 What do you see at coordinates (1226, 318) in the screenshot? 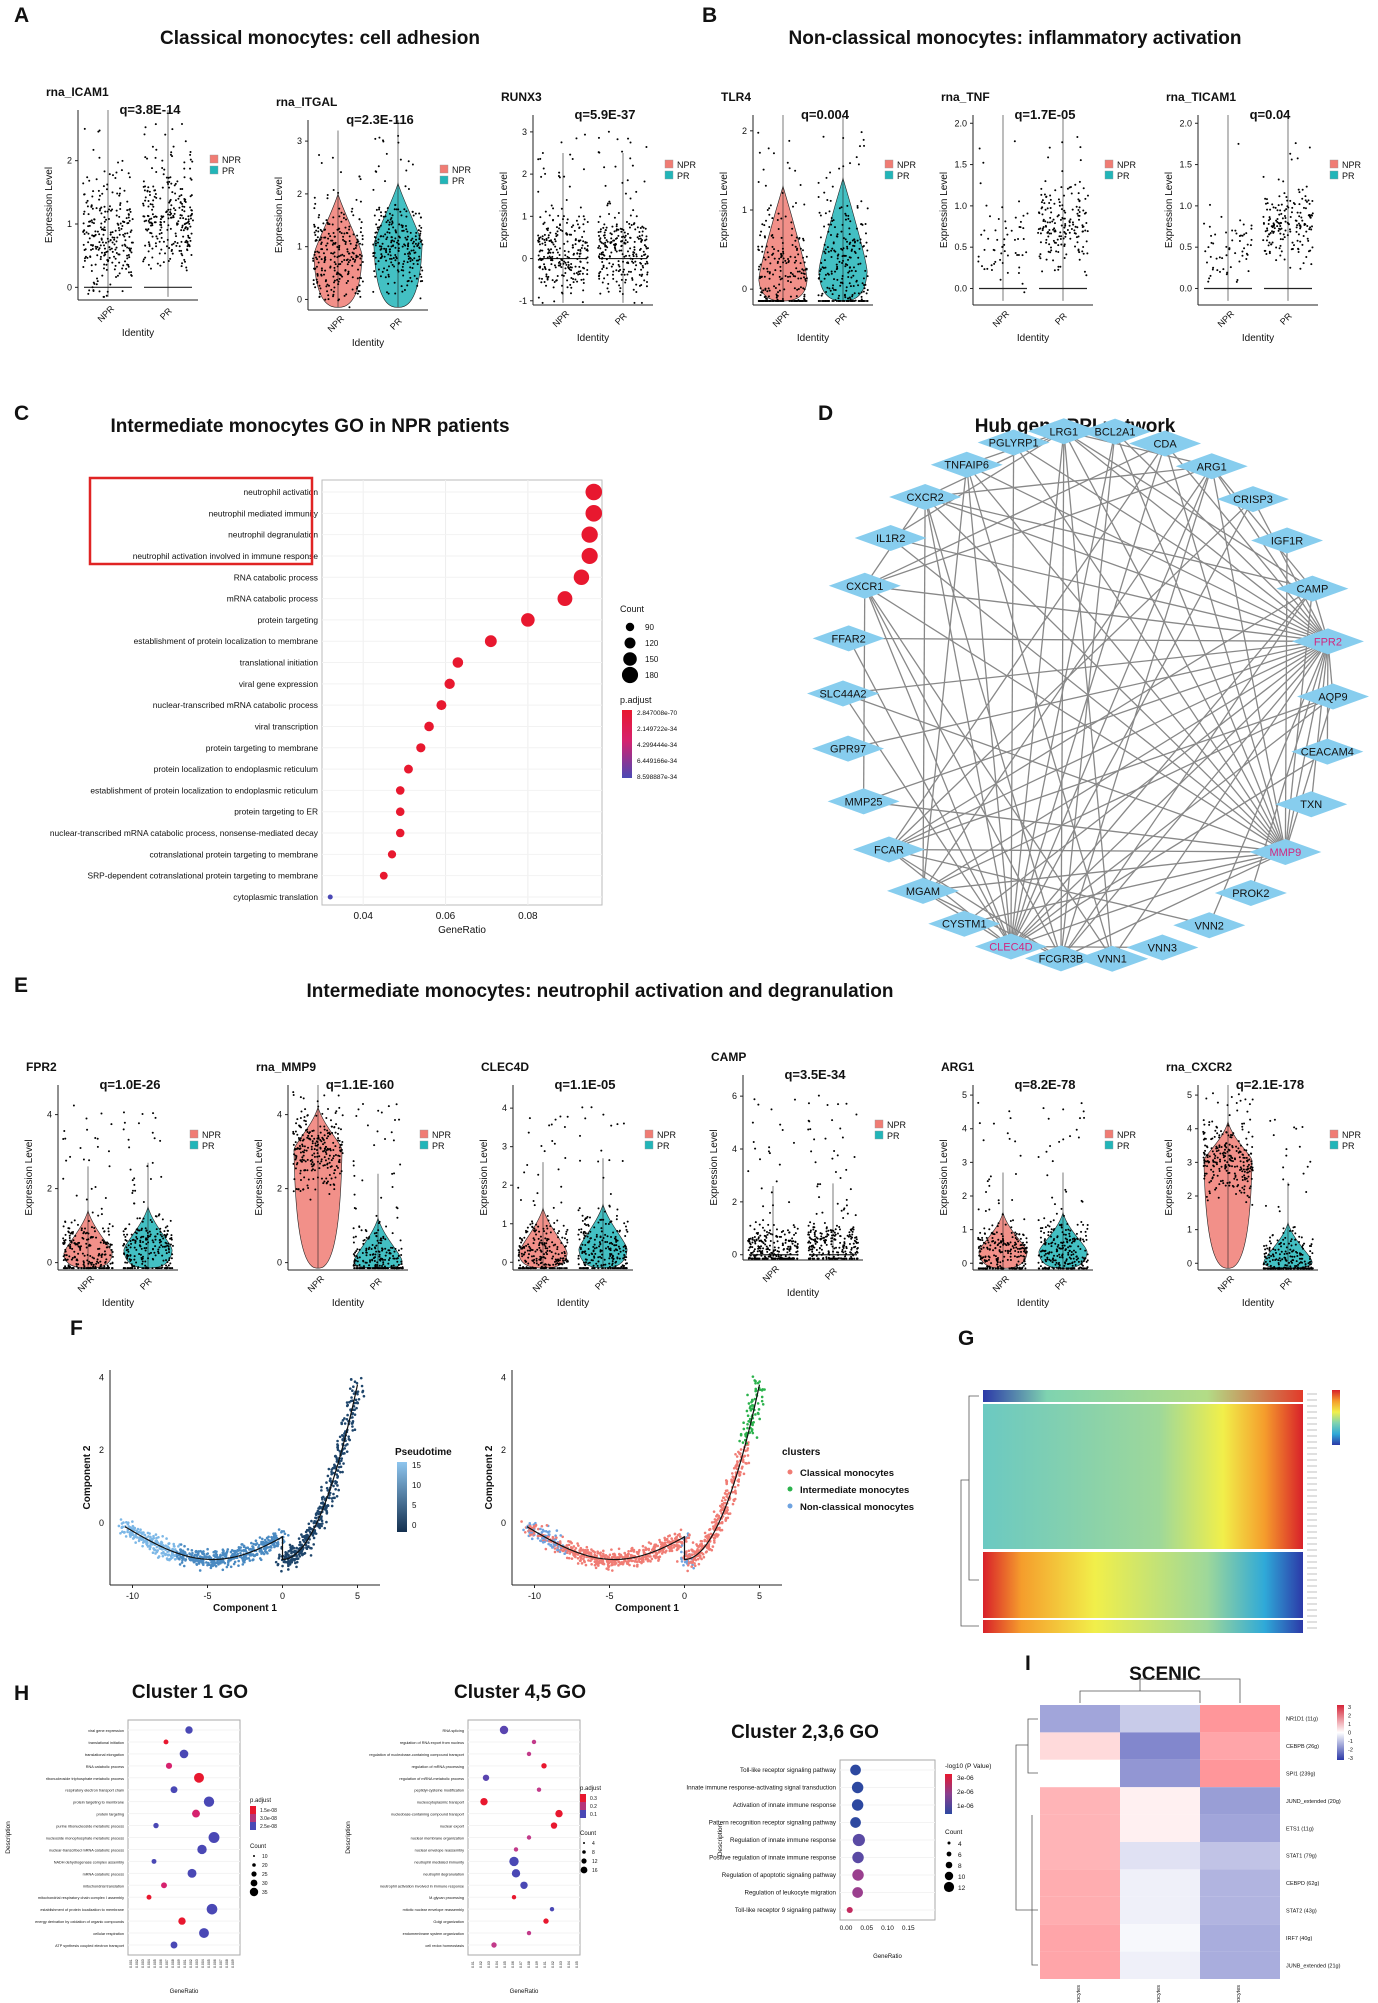
I see `group-label-npr: NPR` at bounding box center [1226, 318].